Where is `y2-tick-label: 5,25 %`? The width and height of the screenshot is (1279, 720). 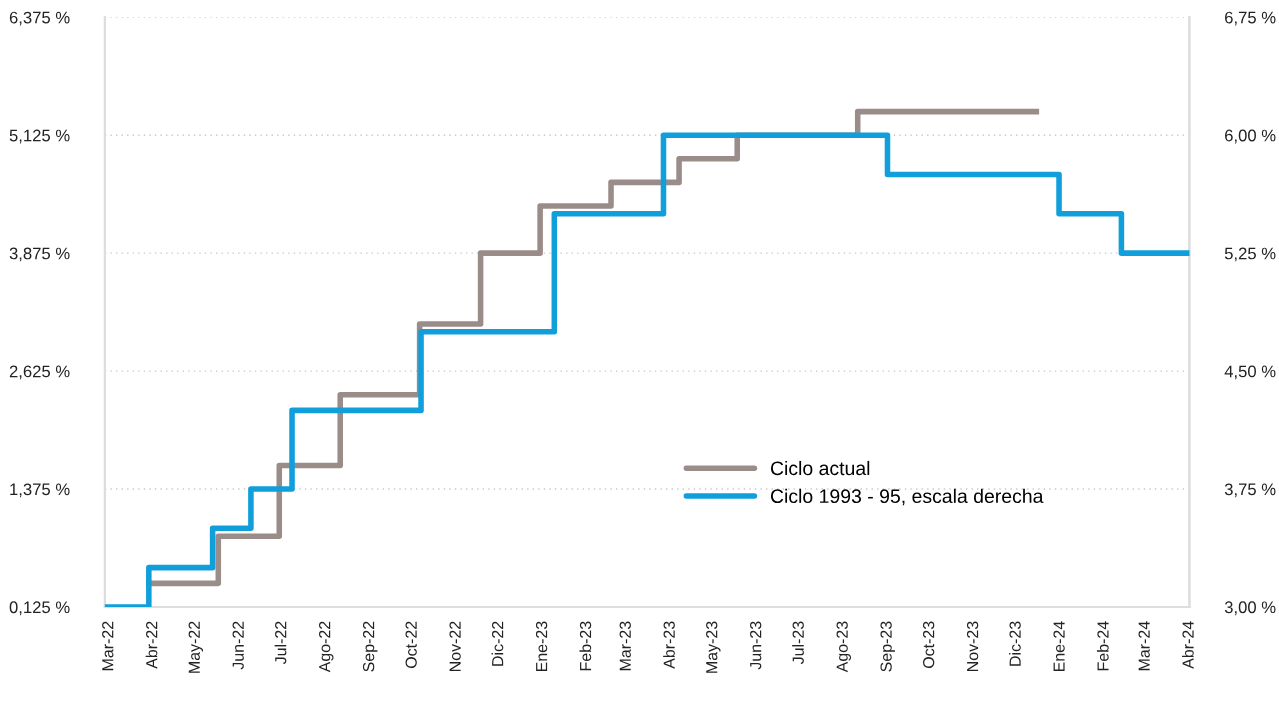
y2-tick-label: 5,25 % is located at coordinates (1250, 254).